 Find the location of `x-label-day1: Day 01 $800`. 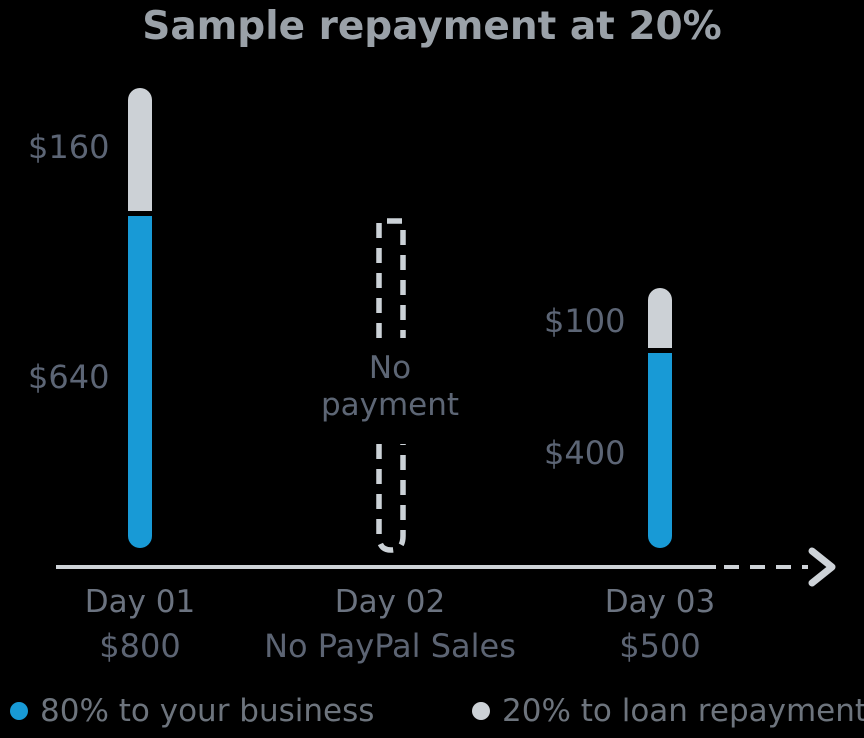

x-label-day1: Day 01 $800 is located at coordinates (140, 624).